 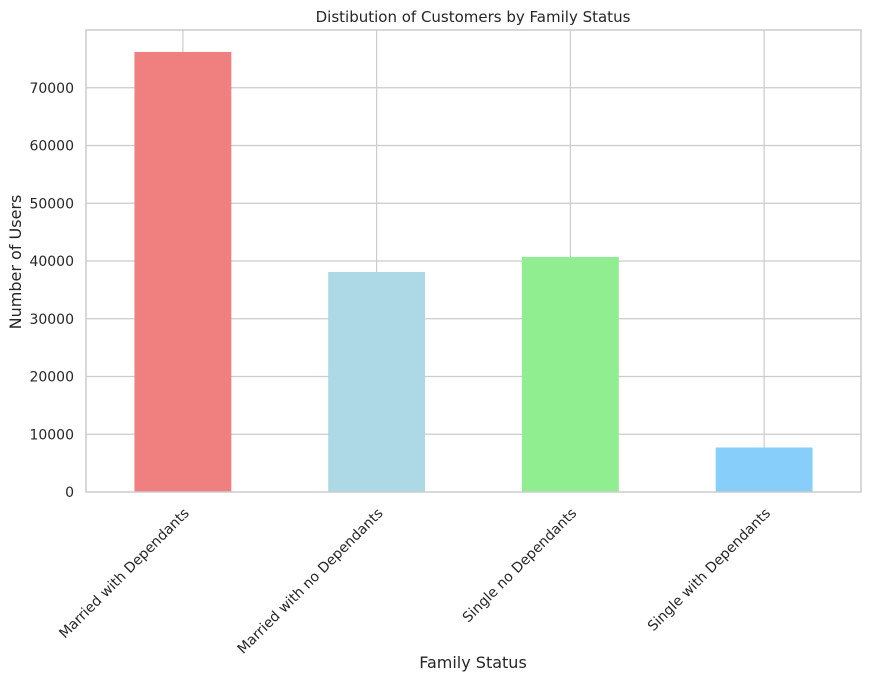 What do you see at coordinates (473, 662) in the screenshot?
I see `x-axis-title: Family Status` at bounding box center [473, 662].